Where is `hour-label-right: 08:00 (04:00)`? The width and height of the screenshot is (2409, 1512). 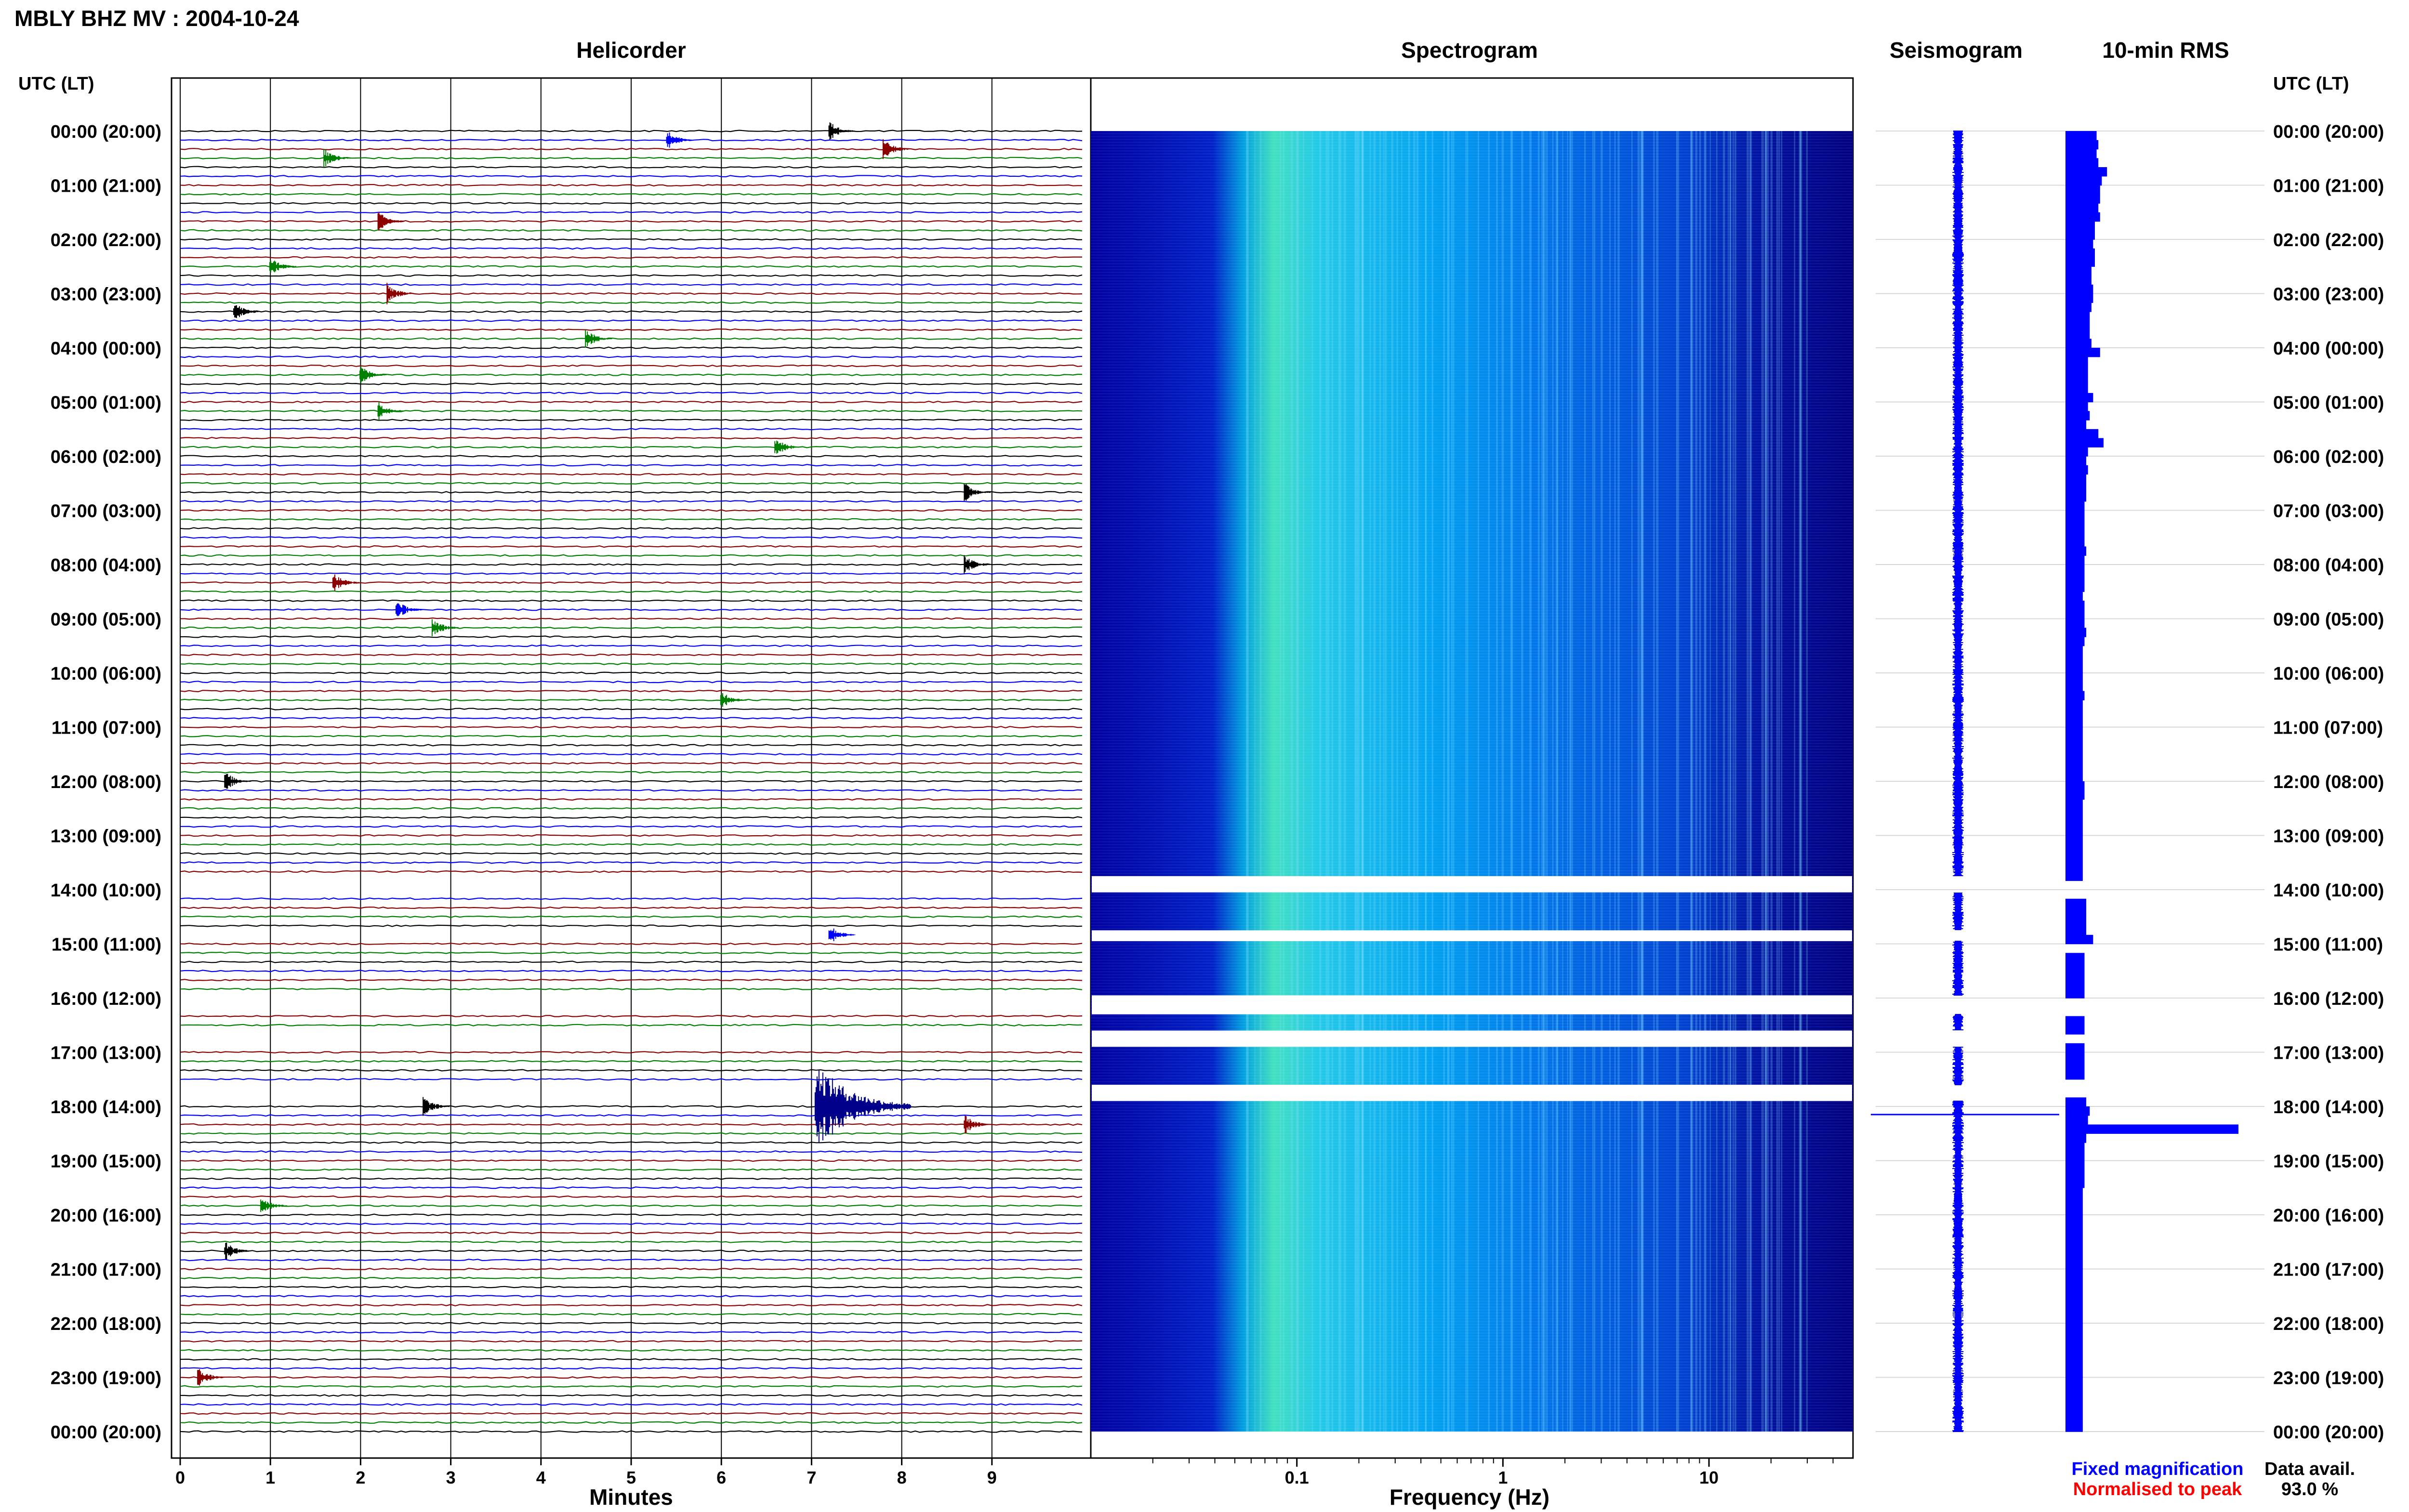
hour-label-right: 08:00 (04:00) is located at coordinates (2328, 565).